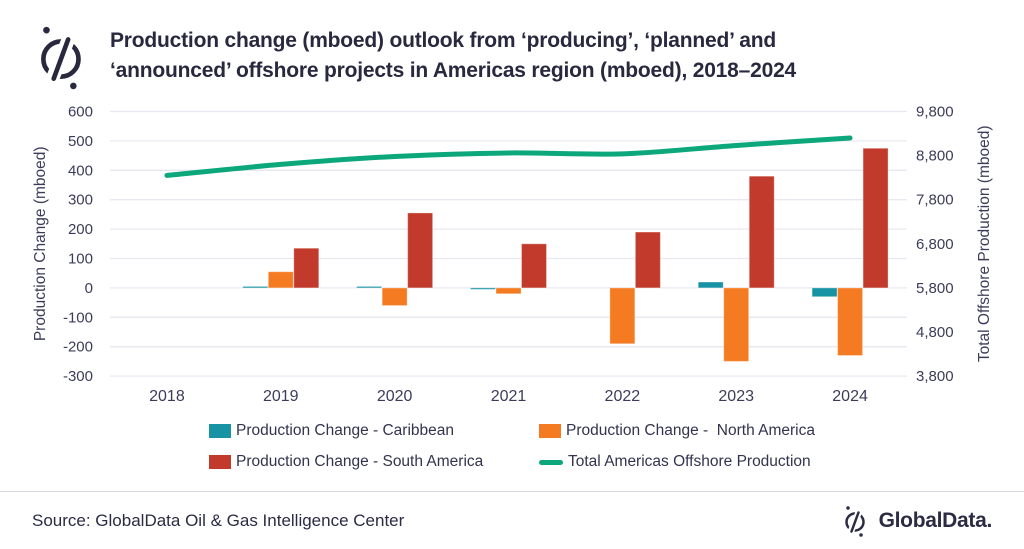 The image size is (1024, 549). What do you see at coordinates (850, 322) in the screenshot?
I see `bar-2024-series1` at bounding box center [850, 322].